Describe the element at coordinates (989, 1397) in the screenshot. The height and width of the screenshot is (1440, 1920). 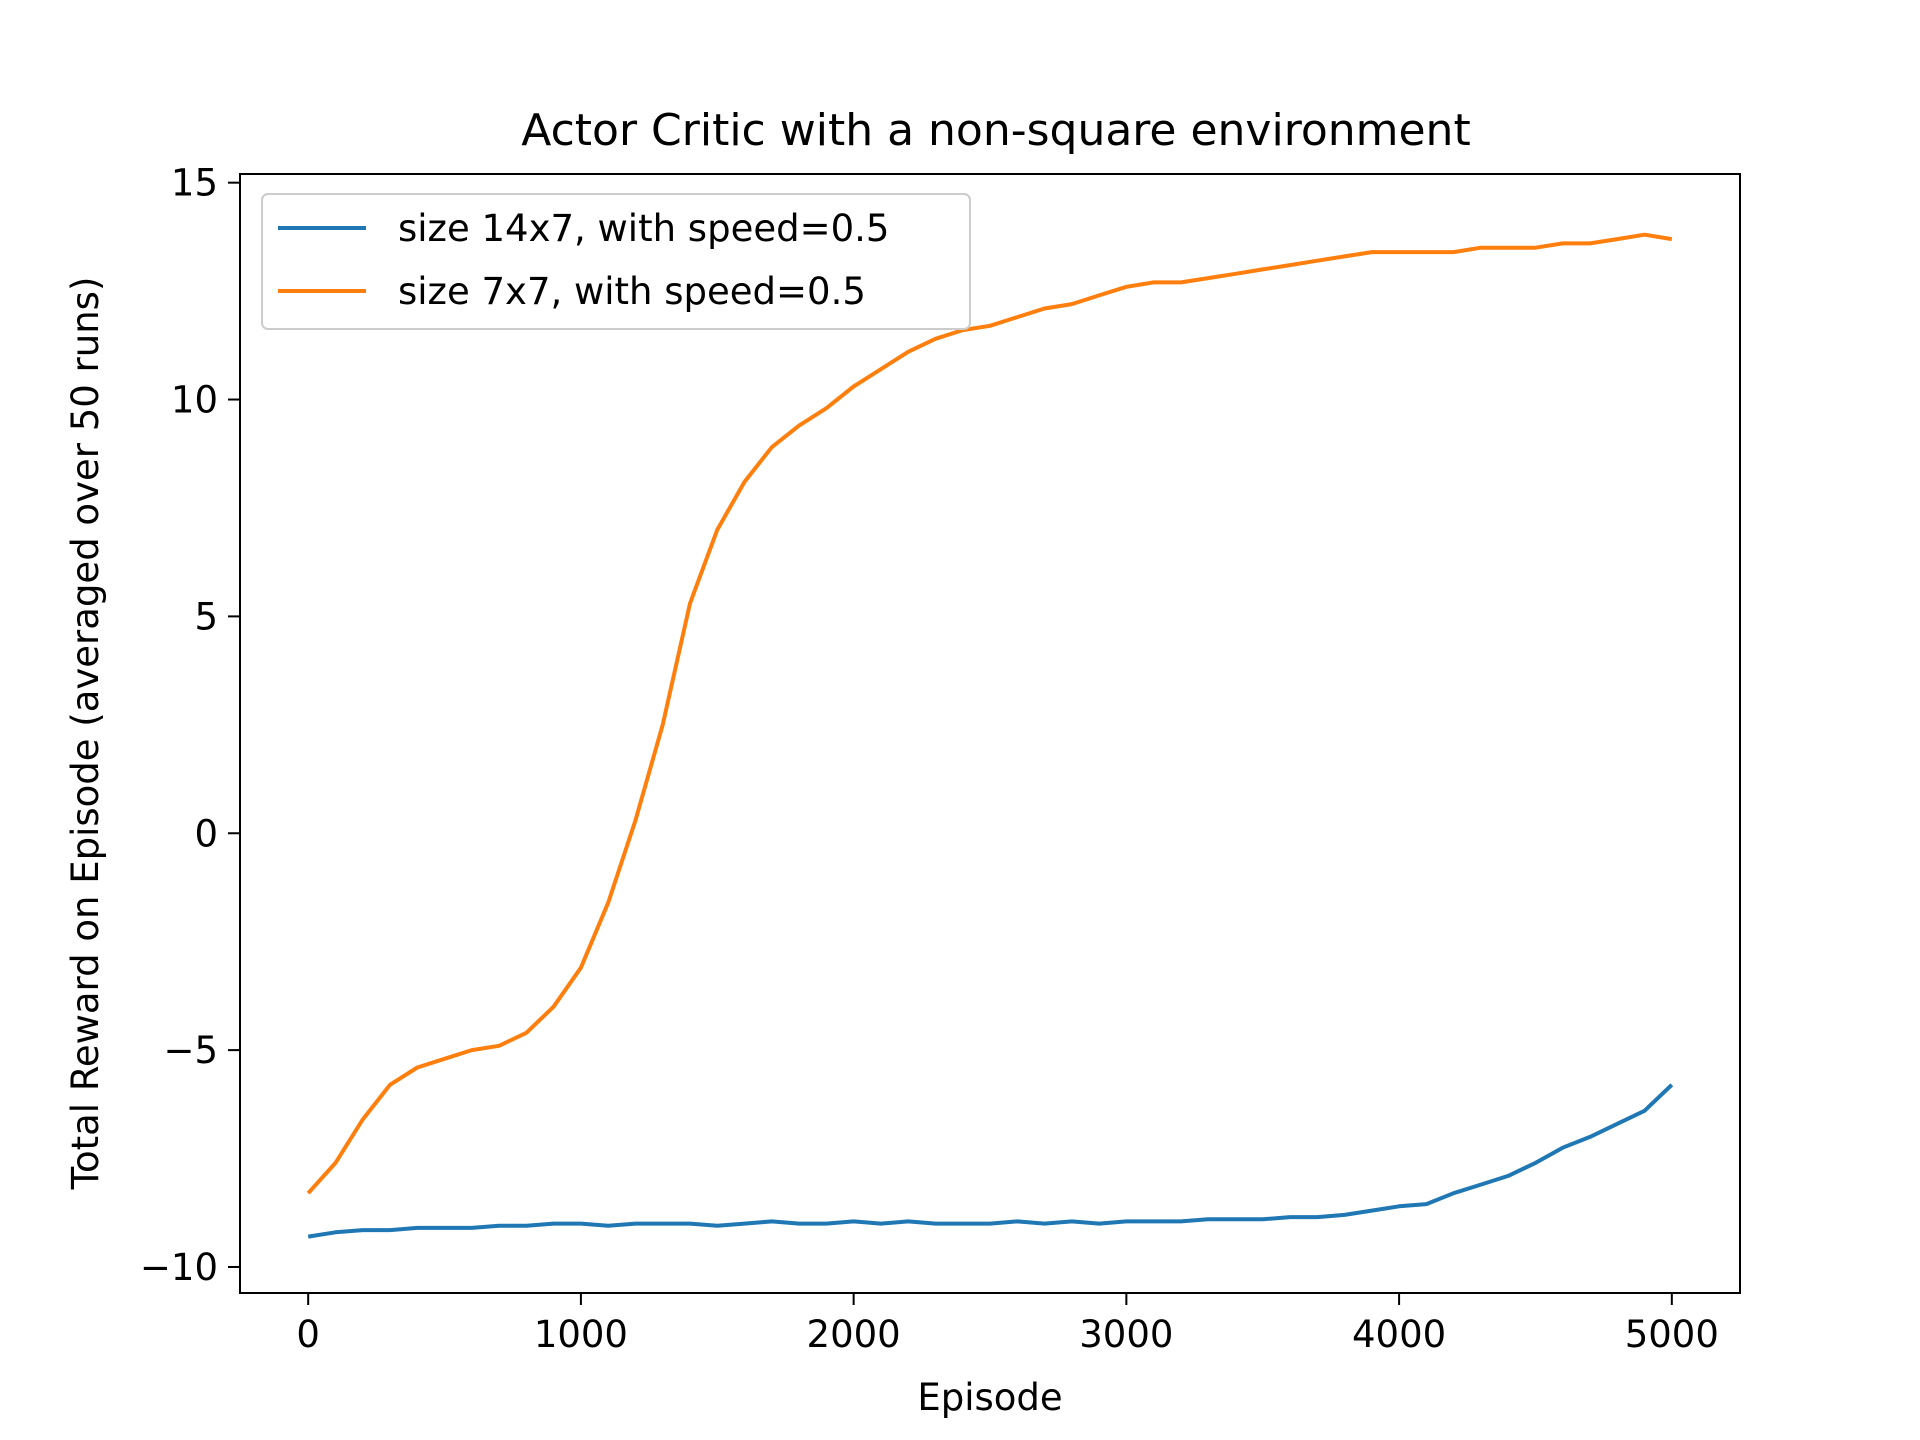
I see `x-axis-title: Episode` at that location.